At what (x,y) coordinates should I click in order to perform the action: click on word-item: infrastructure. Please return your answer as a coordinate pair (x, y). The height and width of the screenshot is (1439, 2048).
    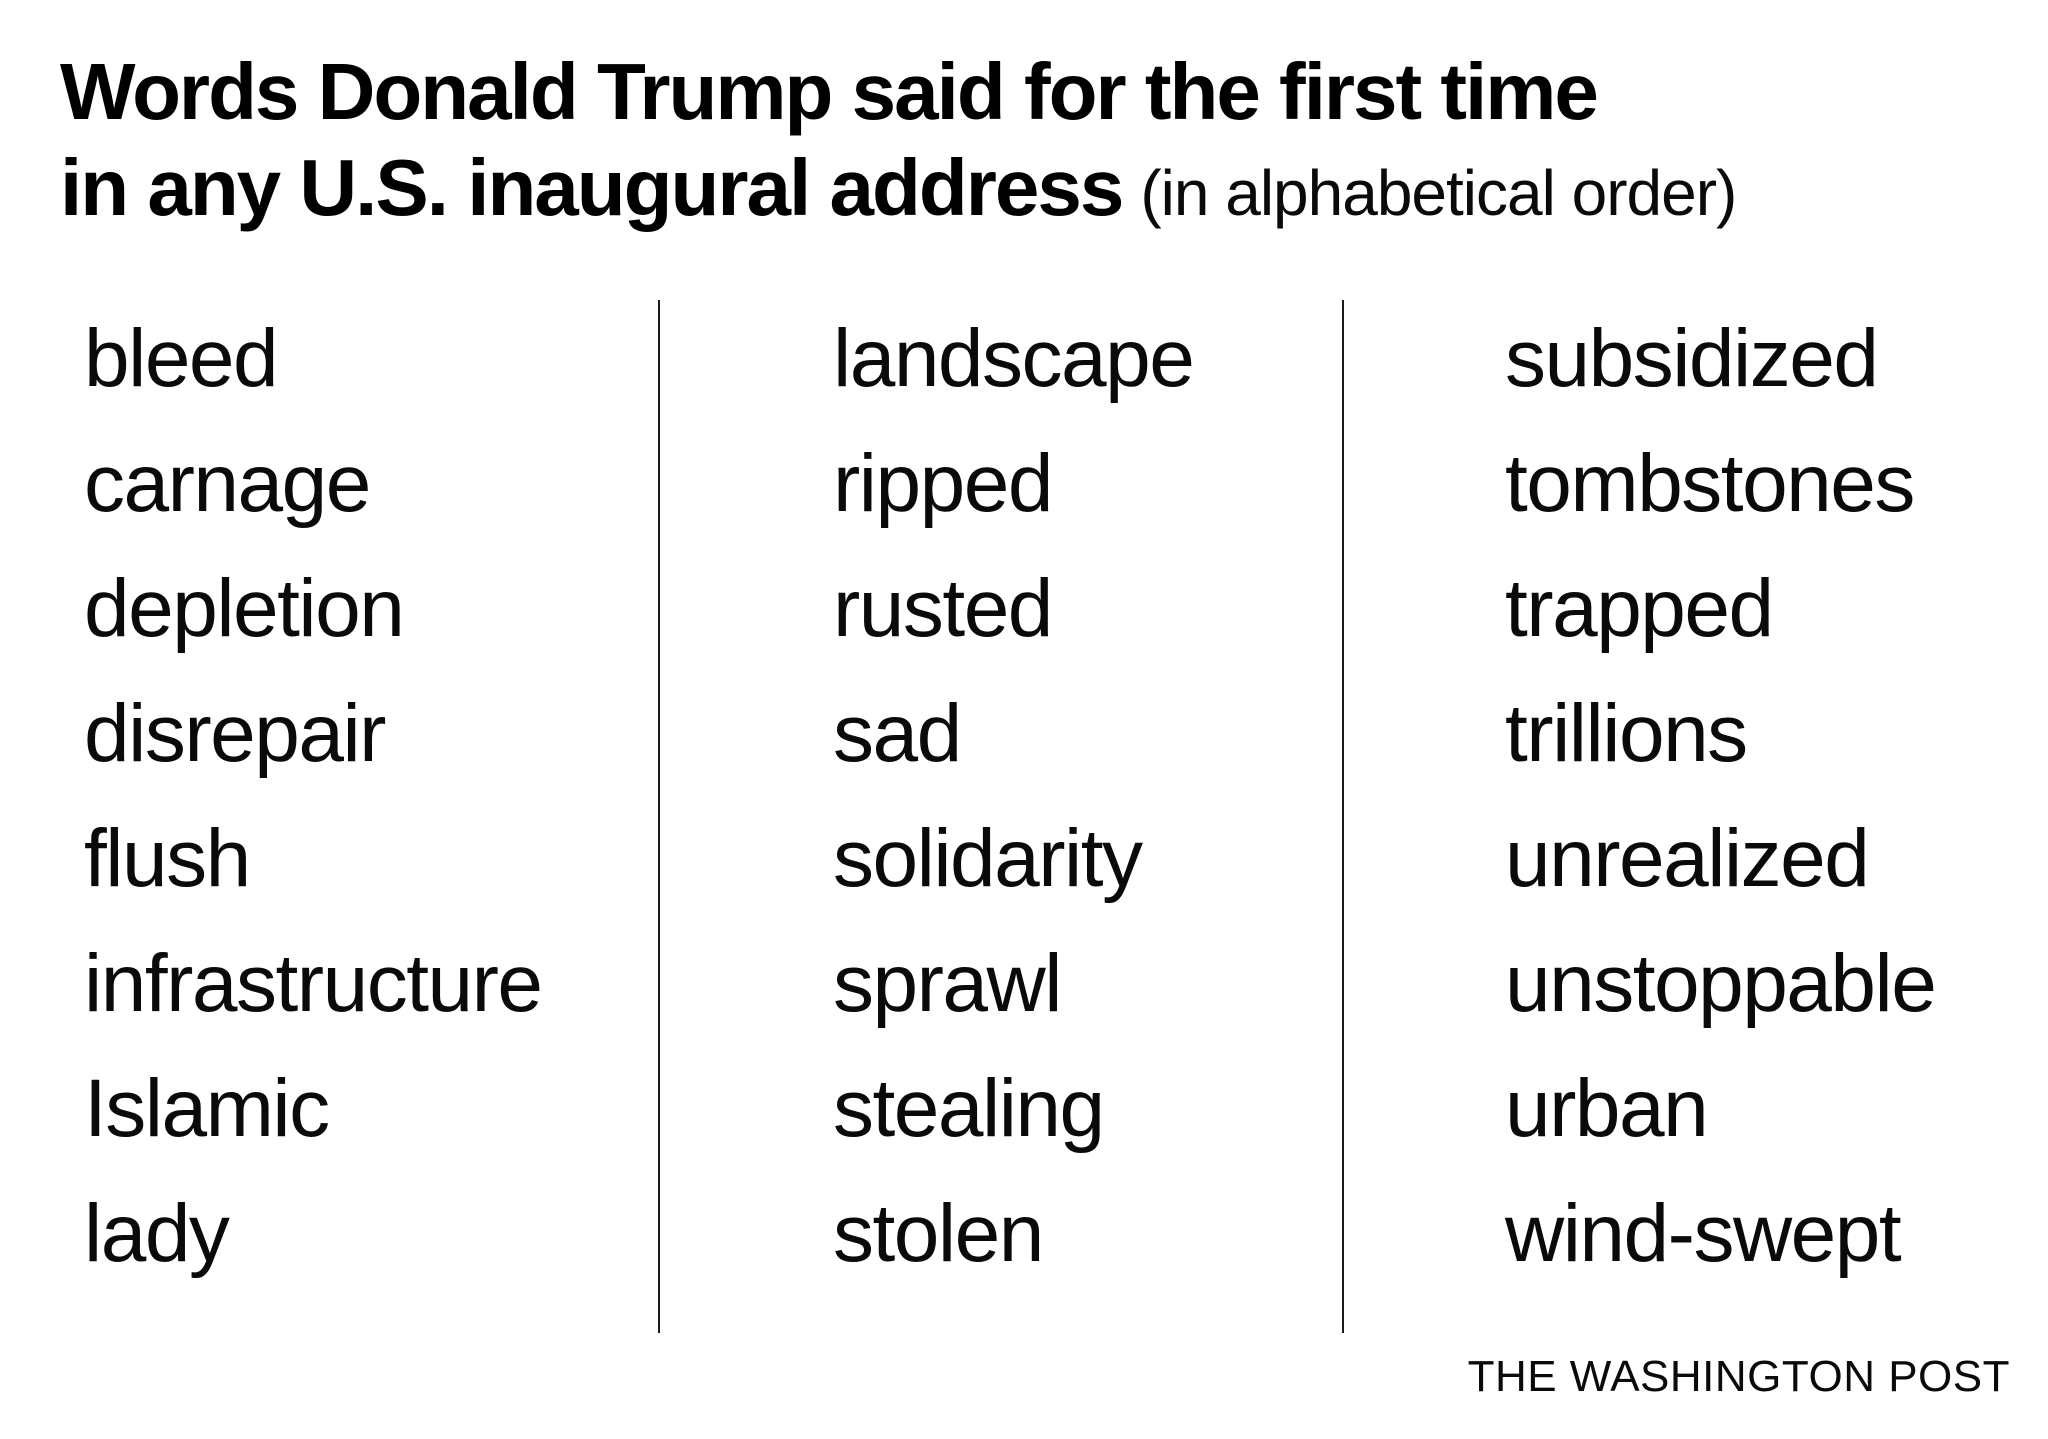
    Looking at the image, I should click on (313, 983).